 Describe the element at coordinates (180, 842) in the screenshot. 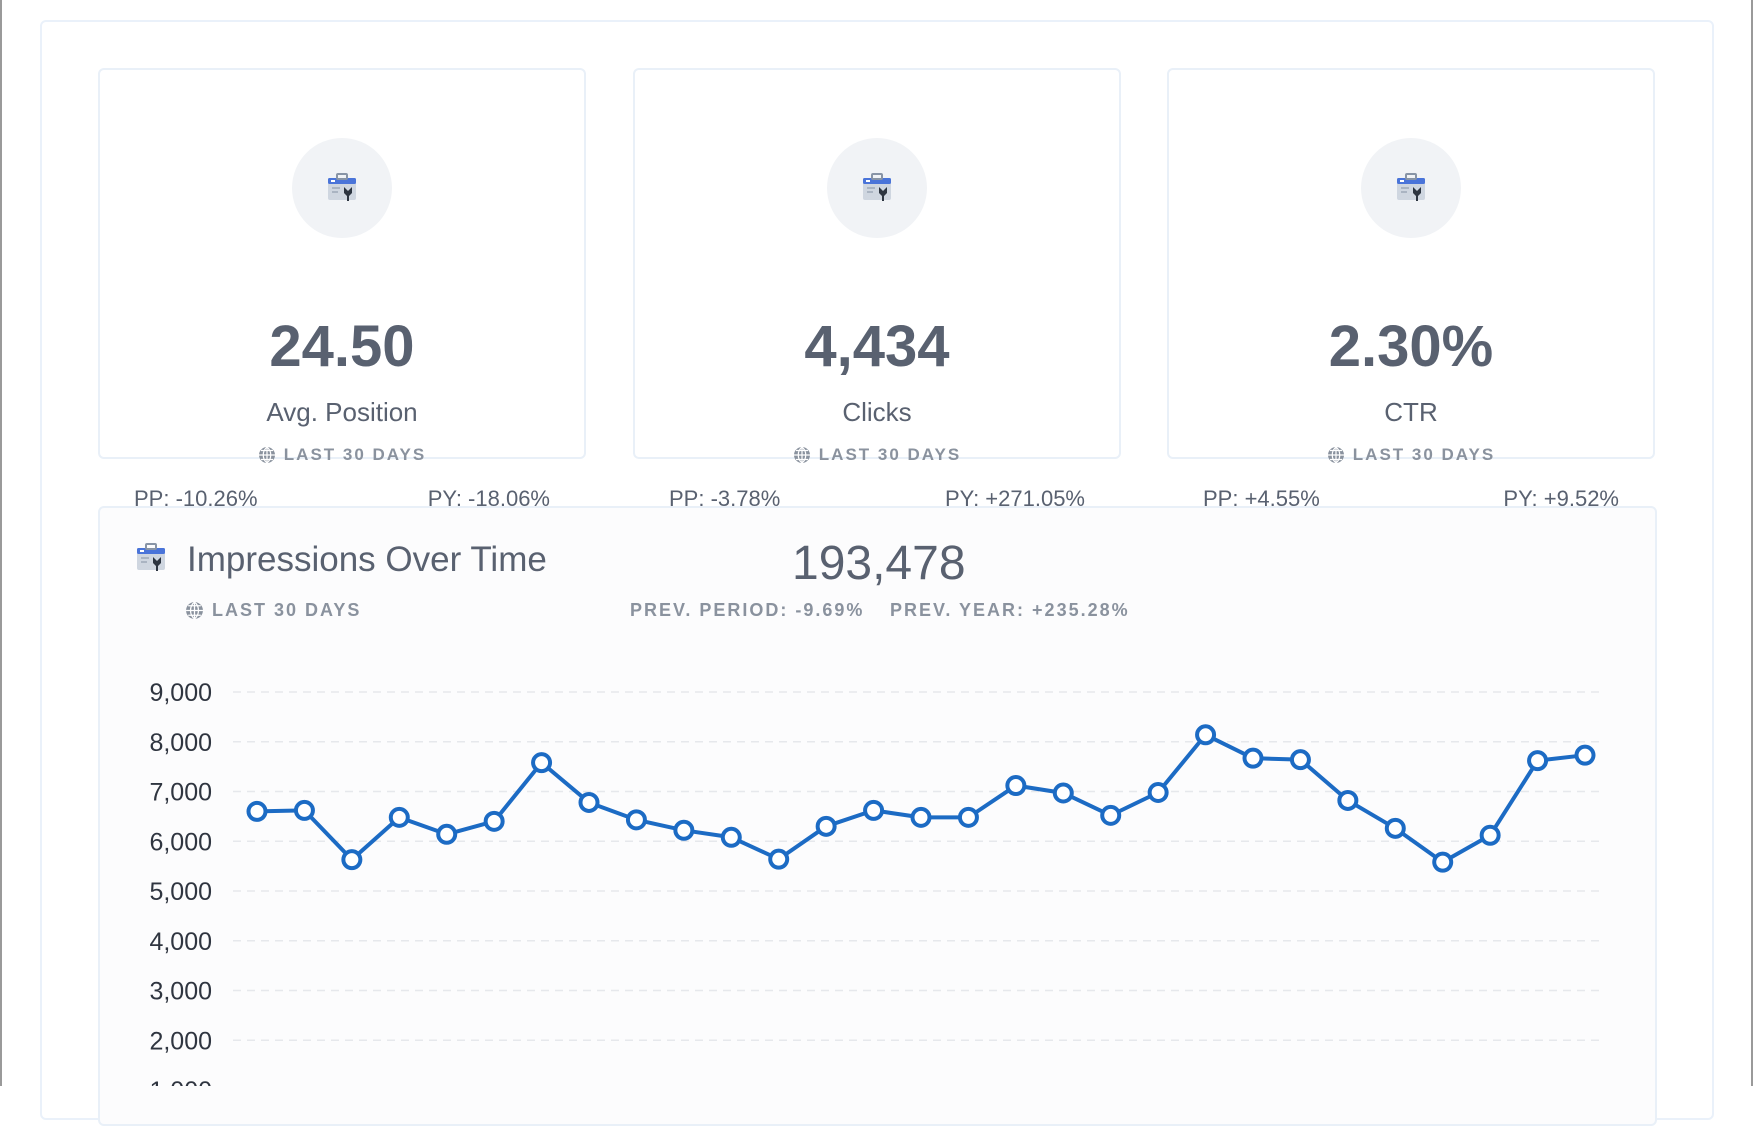

I see `y-tick-label: 6,000` at that location.